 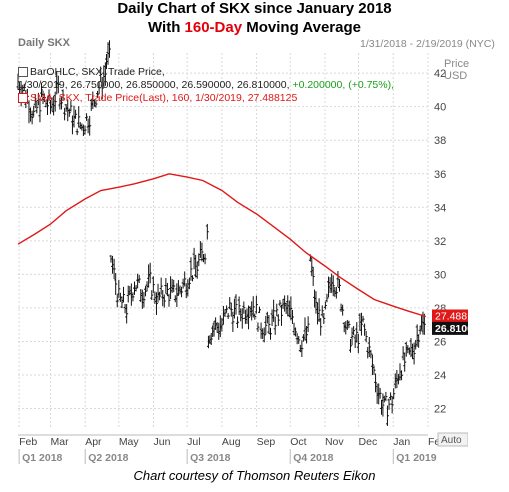 What do you see at coordinates (23, 72) in the screenshot?
I see `ohlc-legend-icon` at bounding box center [23, 72].